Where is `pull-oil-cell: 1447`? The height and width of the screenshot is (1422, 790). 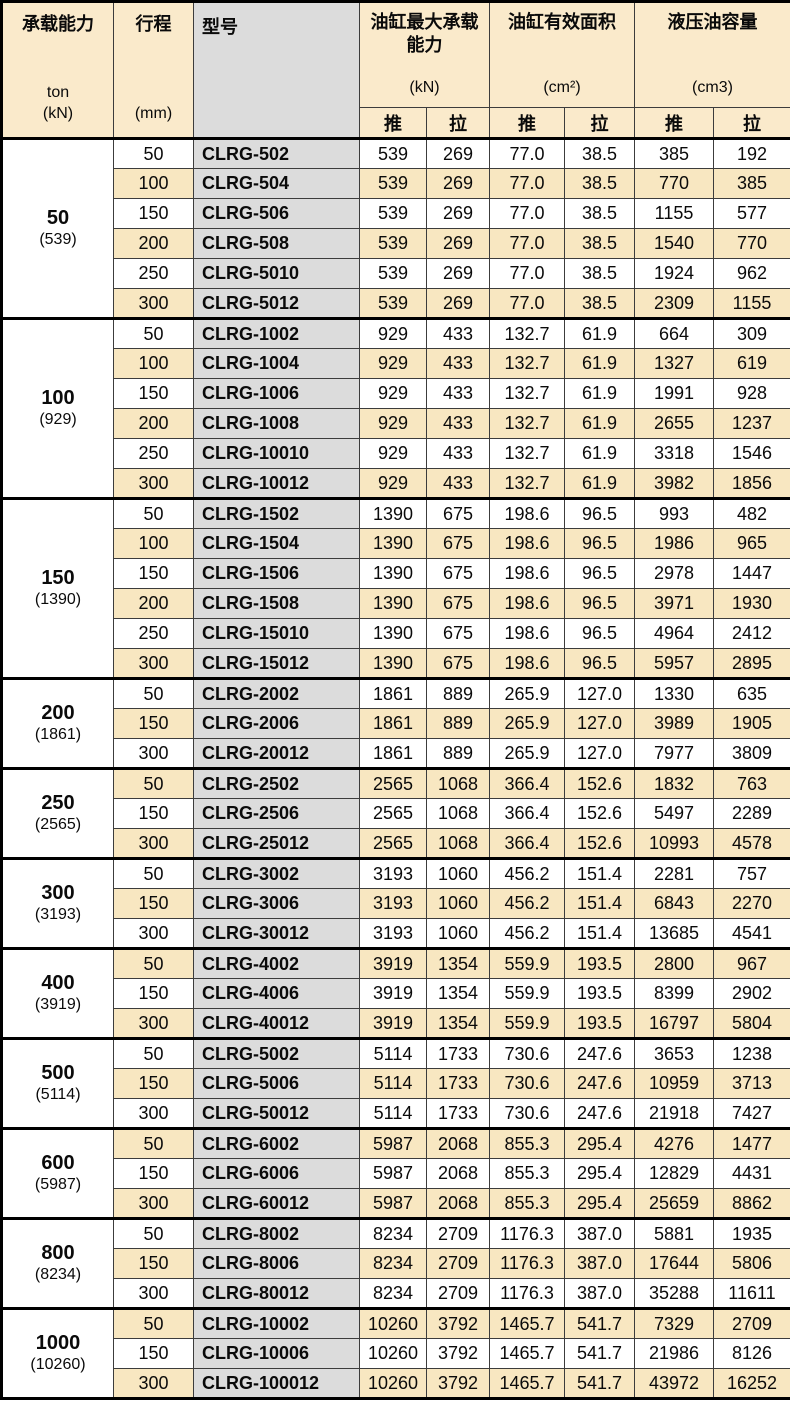
pull-oil-cell: 1447 is located at coordinates (751, 573).